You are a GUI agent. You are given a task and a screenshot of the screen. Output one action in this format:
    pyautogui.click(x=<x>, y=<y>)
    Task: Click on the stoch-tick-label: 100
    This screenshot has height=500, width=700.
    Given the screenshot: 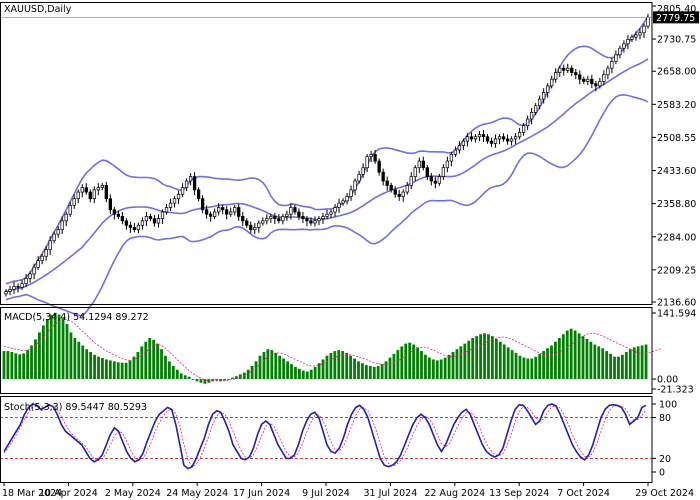 What is the action you would take?
    pyautogui.click(x=668, y=405)
    